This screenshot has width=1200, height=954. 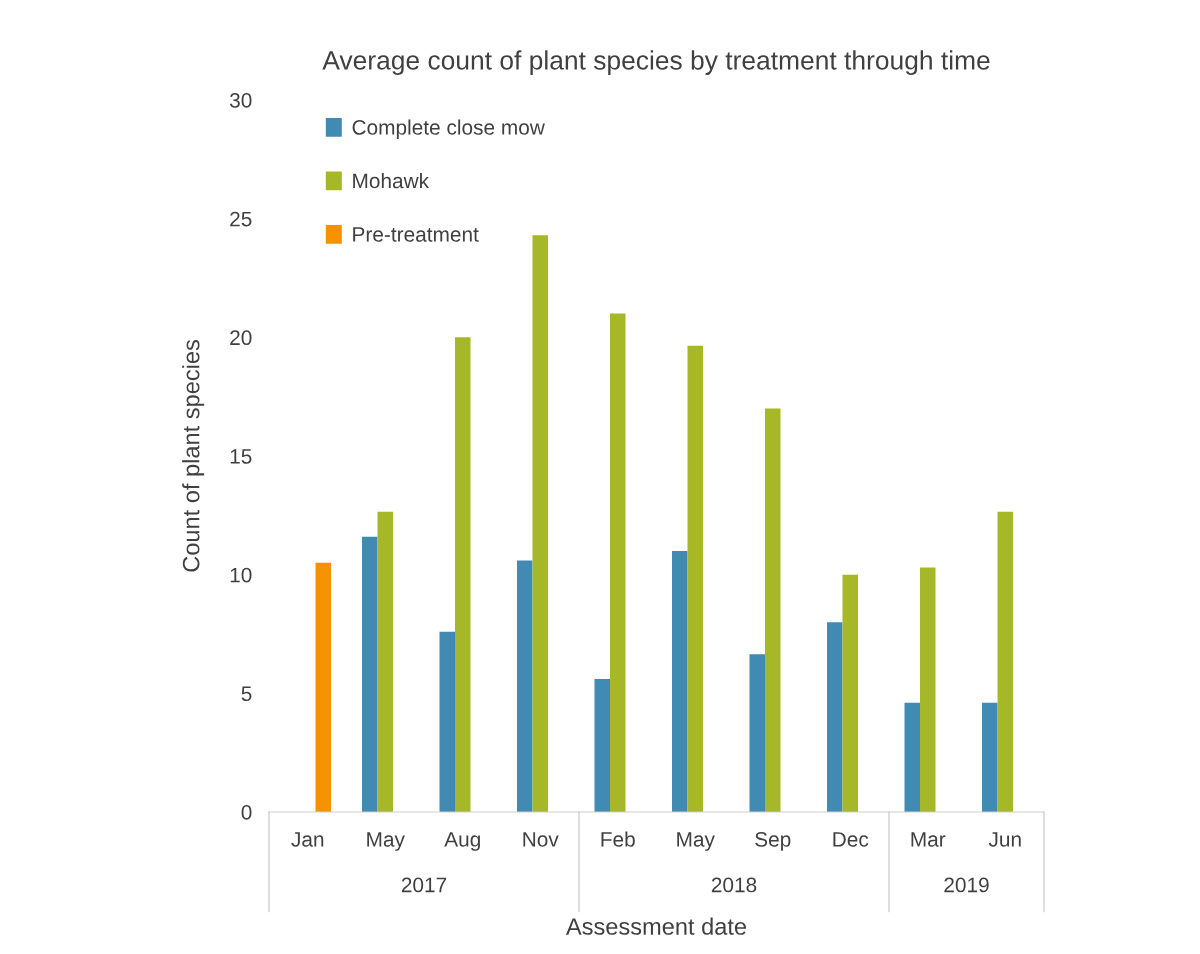 What do you see at coordinates (773, 841) in the screenshot?
I see `x-tick-label: Sep` at bounding box center [773, 841].